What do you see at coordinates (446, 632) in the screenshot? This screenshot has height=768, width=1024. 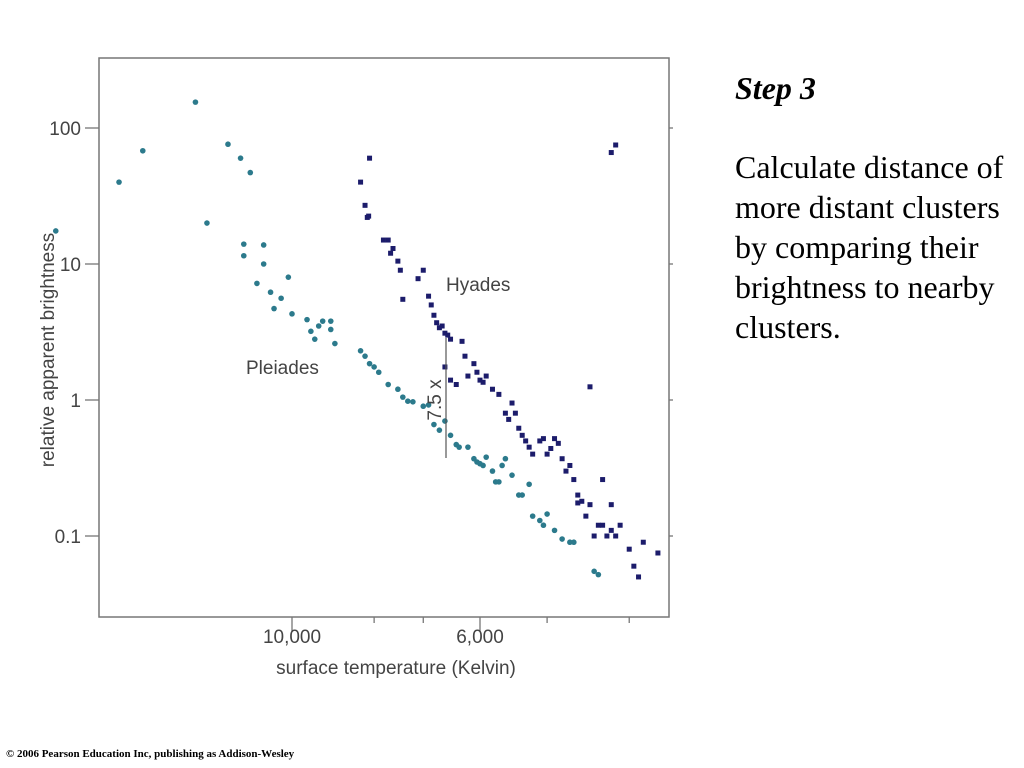 I see `x-axis-ticks: 10,000 6,000` at bounding box center [446, 632].